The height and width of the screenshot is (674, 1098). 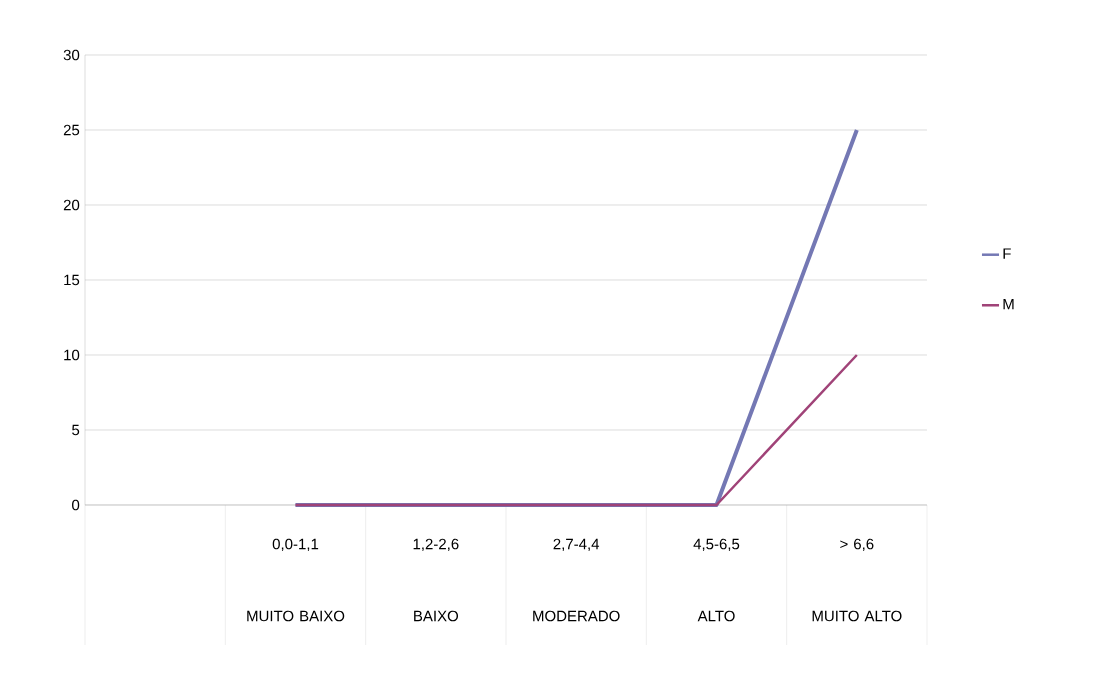 I want to click on y-tick-label: 10, so click(x=72, y=355).